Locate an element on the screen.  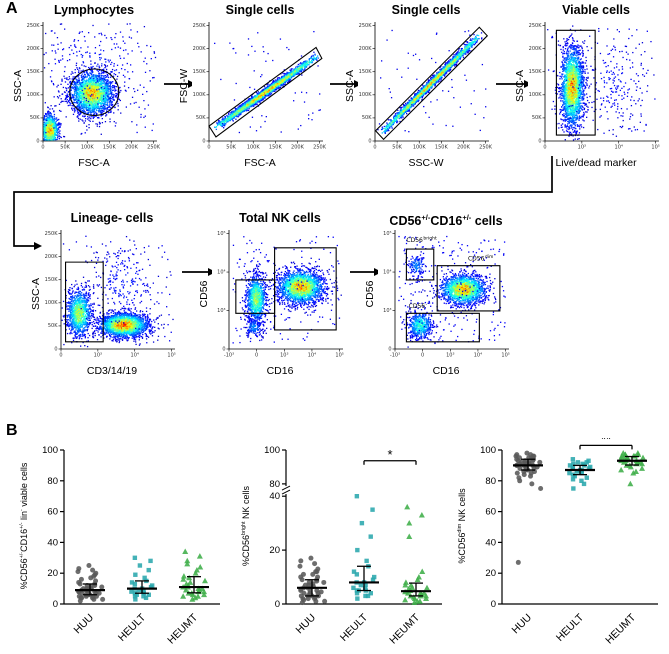
density-plot-canvas-single-cells-fscw is located at coordinates (260, 87).